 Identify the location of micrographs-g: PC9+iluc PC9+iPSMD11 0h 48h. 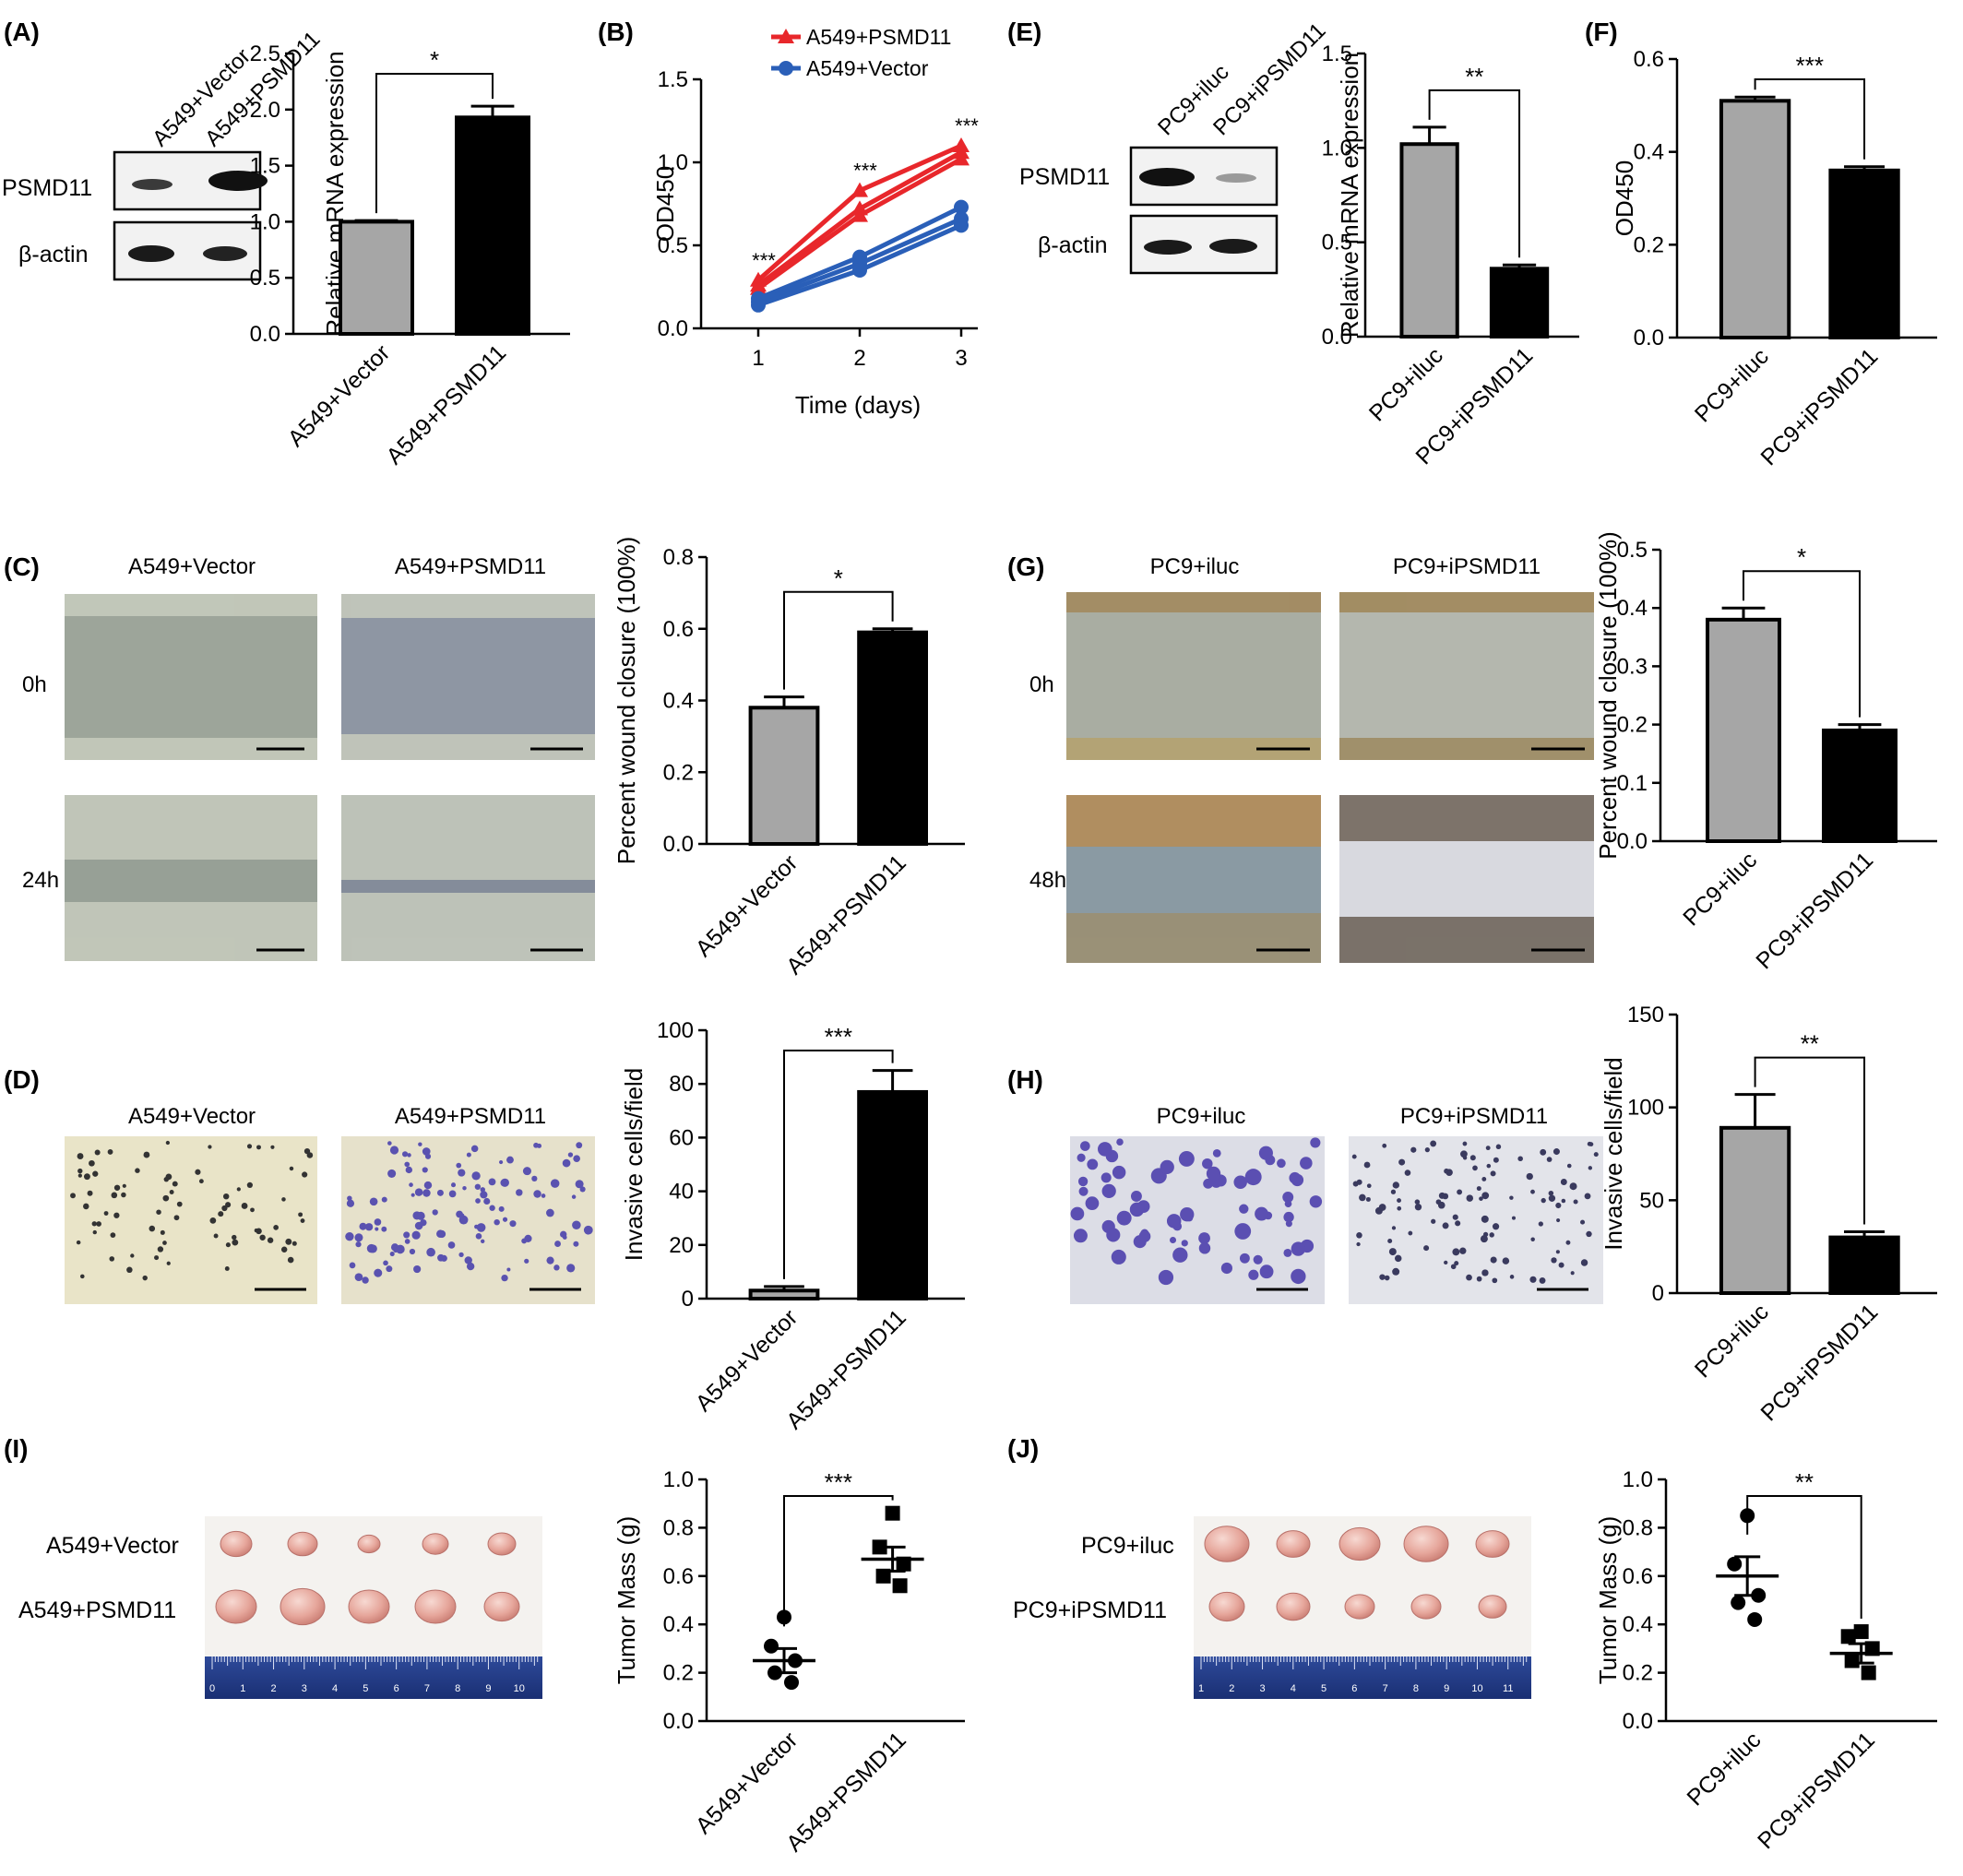
(1311, 759).